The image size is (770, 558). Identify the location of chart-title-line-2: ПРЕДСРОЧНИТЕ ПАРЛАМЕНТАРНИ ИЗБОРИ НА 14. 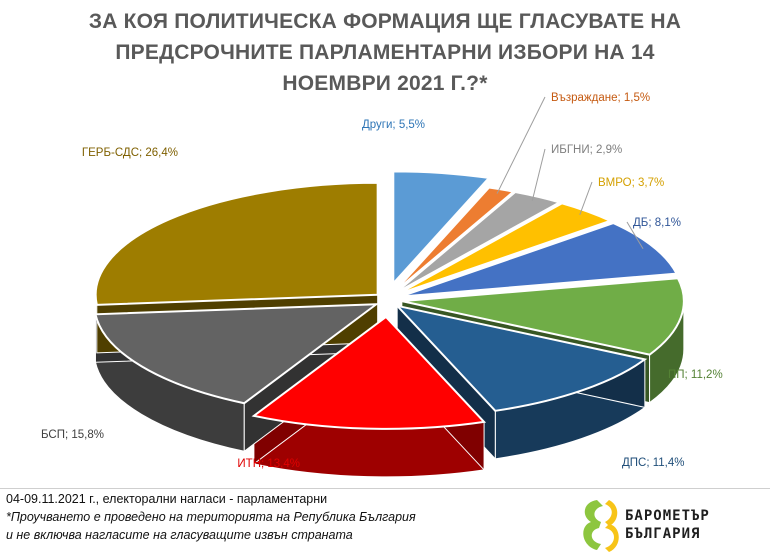
(385, 52).